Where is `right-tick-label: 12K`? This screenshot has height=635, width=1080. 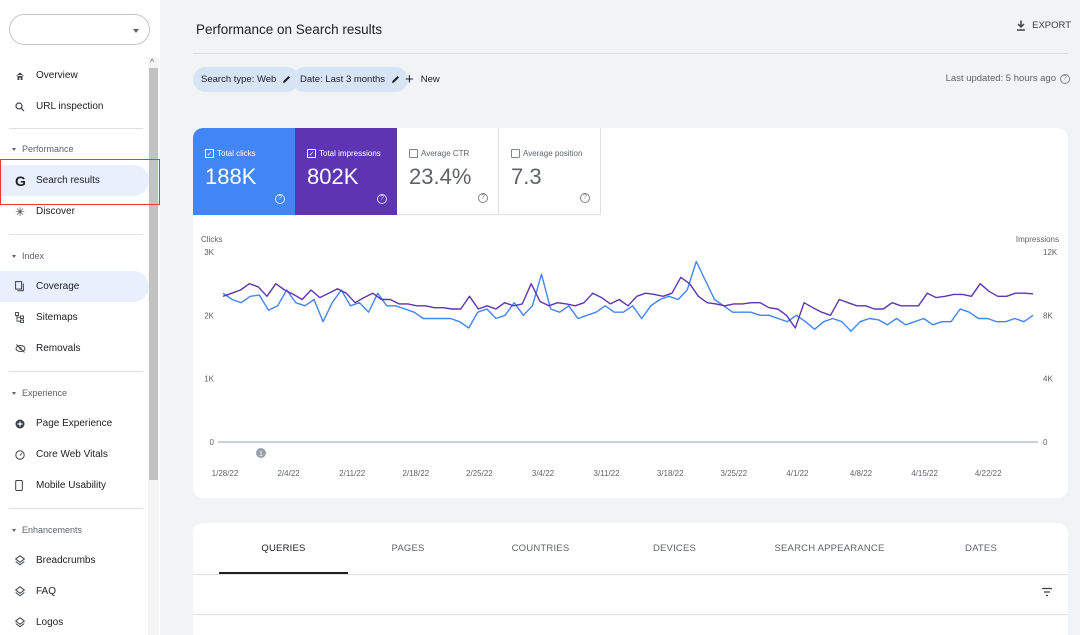 right-tick-label: 12K is located at coordinates (1050, 252).